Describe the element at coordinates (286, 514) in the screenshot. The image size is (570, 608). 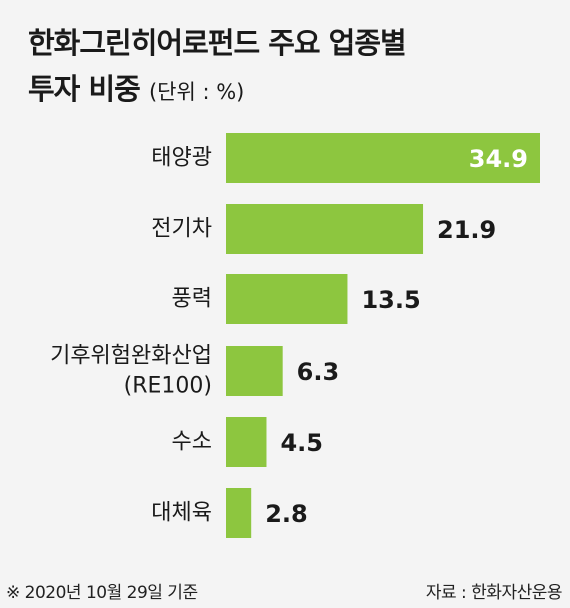
I see `value-label-5: 2.8` at that location.